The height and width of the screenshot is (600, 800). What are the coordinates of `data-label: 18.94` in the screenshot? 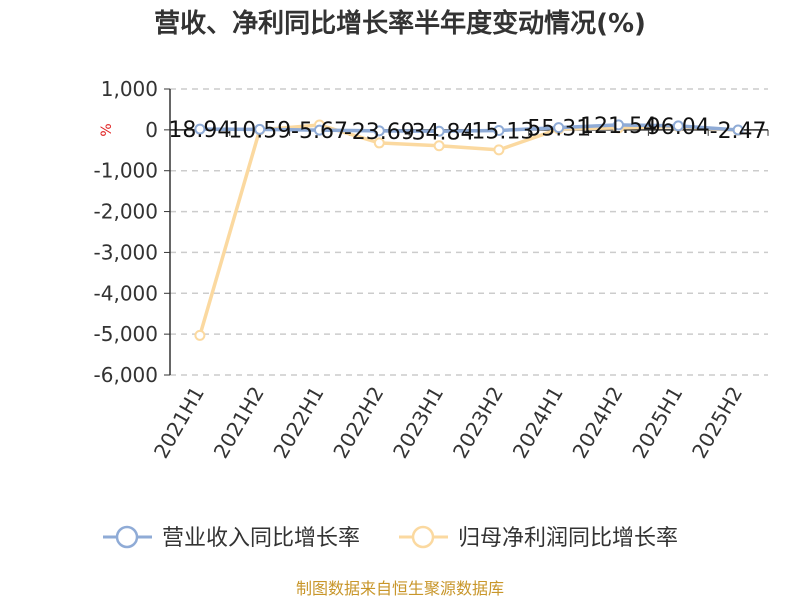 It's located at (199, 130).